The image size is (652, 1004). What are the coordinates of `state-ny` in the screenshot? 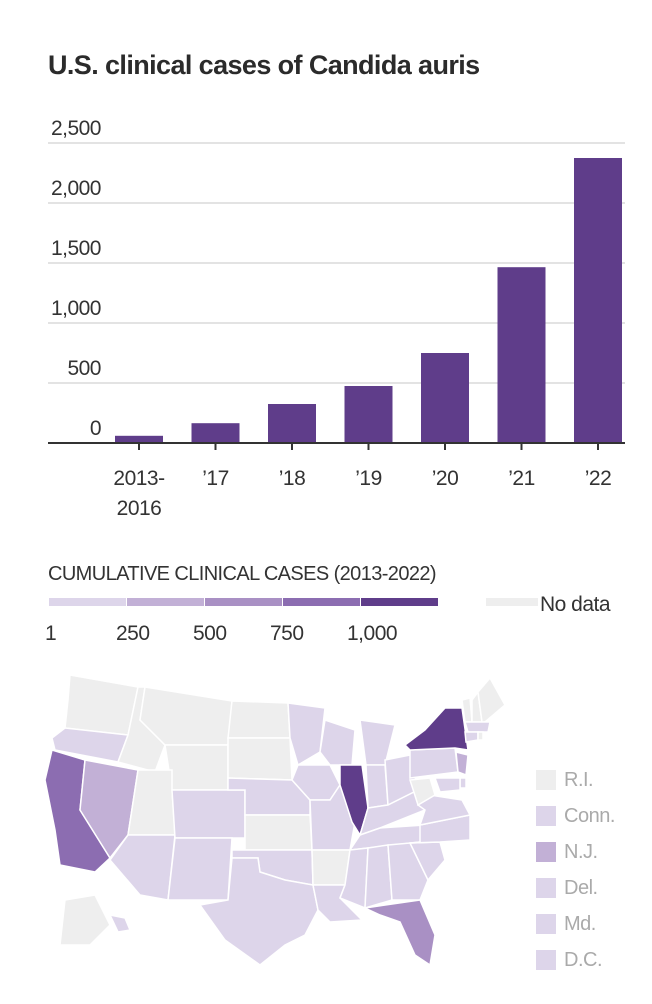 It's located at (436, 729).